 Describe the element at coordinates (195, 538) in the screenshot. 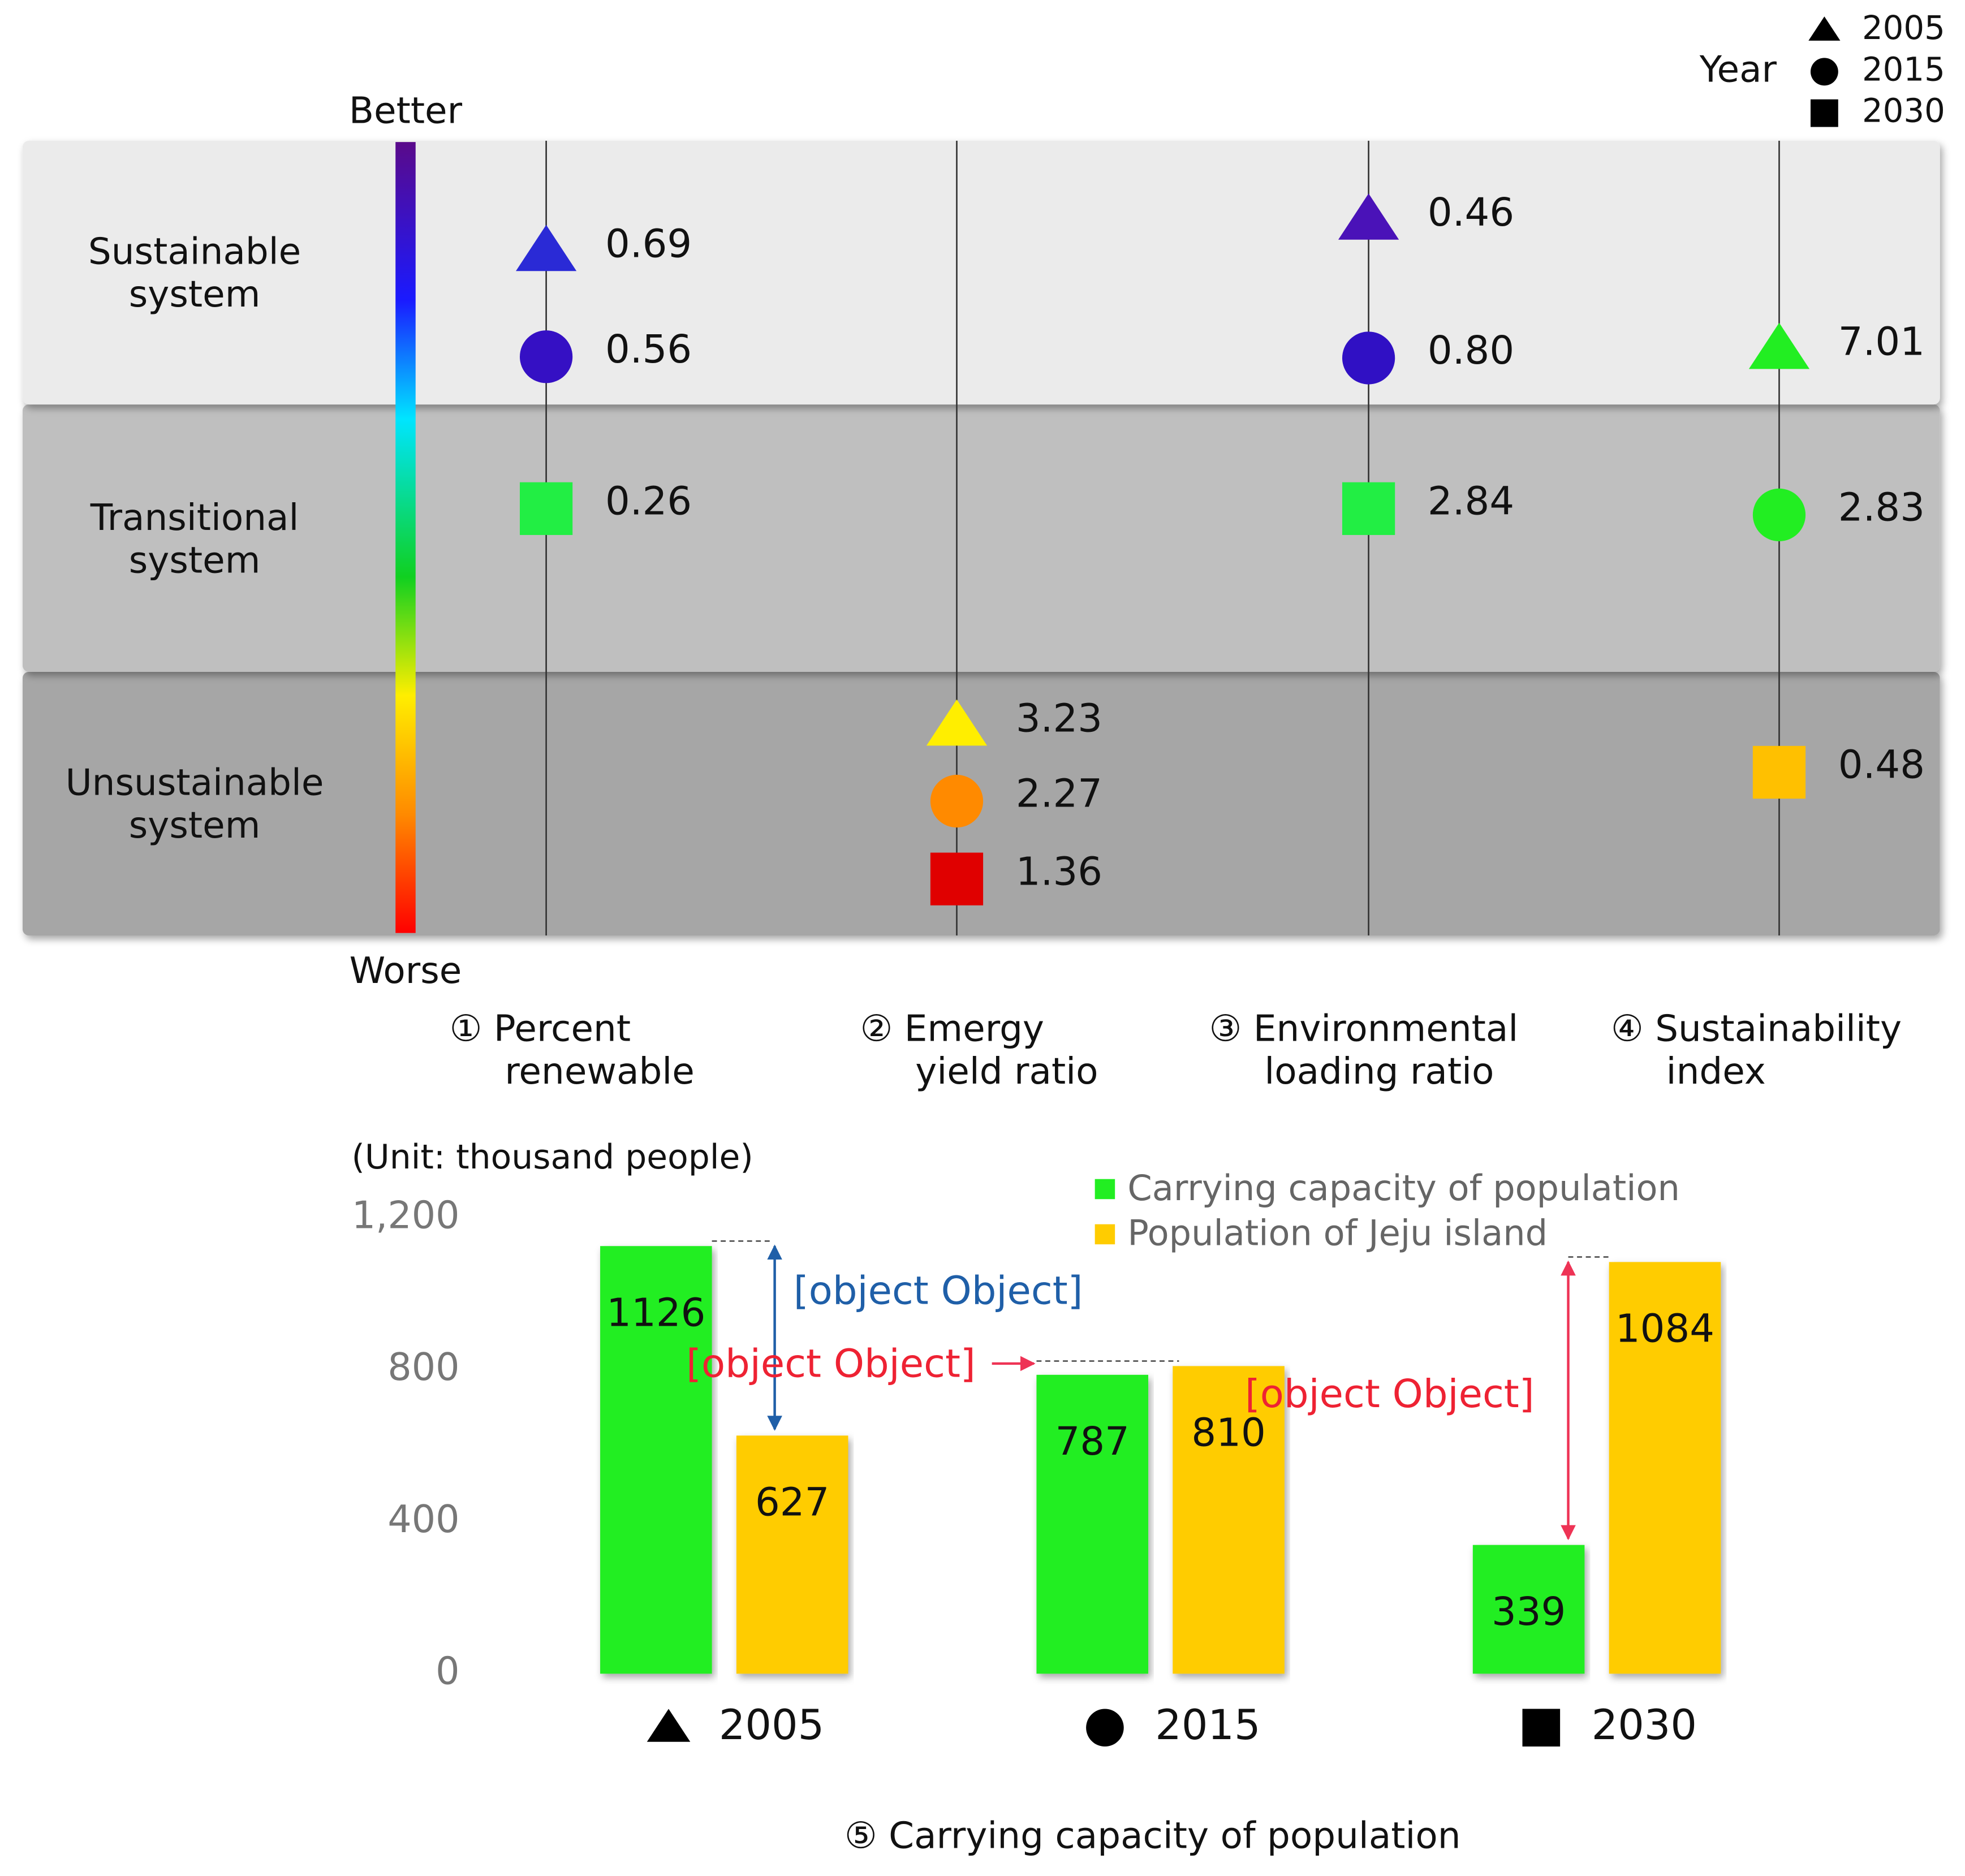

I see `zone-label: Transitional system` at that location.